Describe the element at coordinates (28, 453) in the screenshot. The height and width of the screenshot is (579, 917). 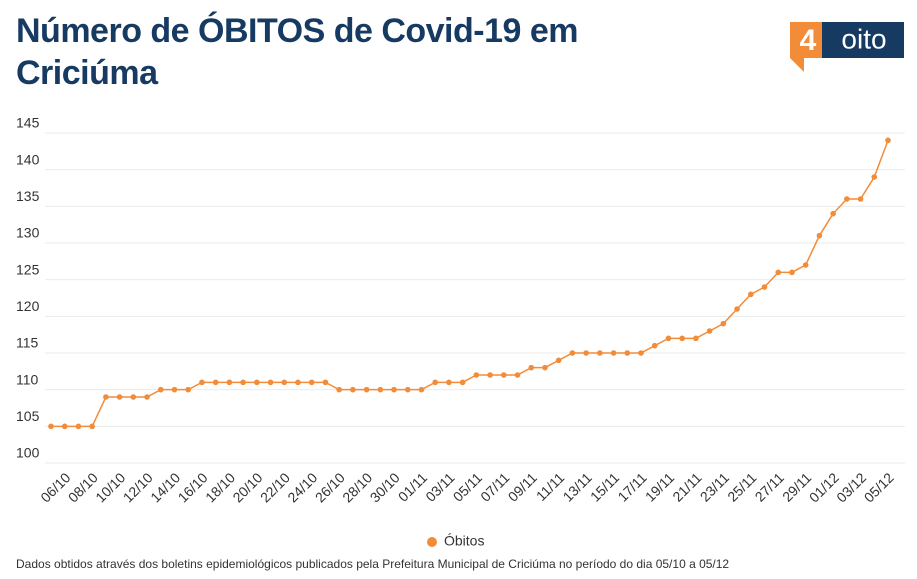
I see `y-tick-label: 100` at that location.